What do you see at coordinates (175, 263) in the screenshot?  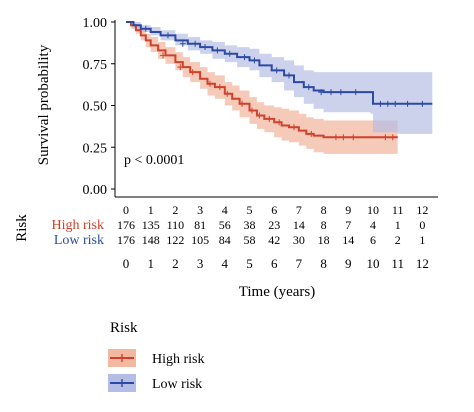 I see `x-tick-label: 2` at bounding box center [175, 263].